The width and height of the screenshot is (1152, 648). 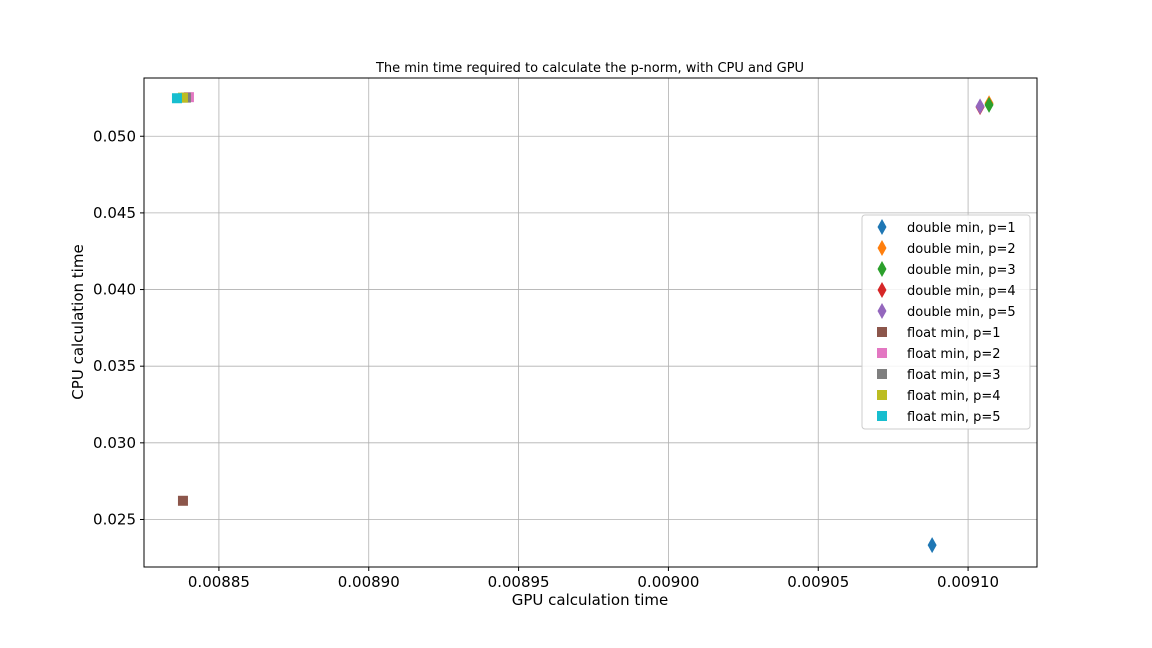 What do you see at coordinates (961, 291) in the screenshot?
I see `legend-label: double min, p=4` at bounding box center [961, 291].